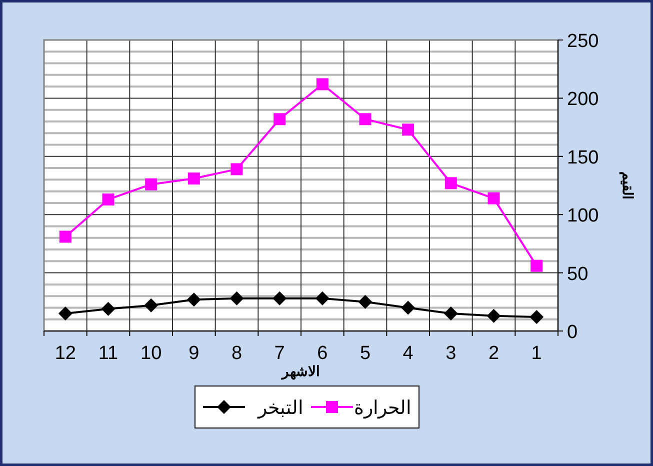 The height and width of the screenshot is (466, 653). Describe the element at coordinates (577, 274) in the screenshot. I see `y-tick-label: 50` at that location.